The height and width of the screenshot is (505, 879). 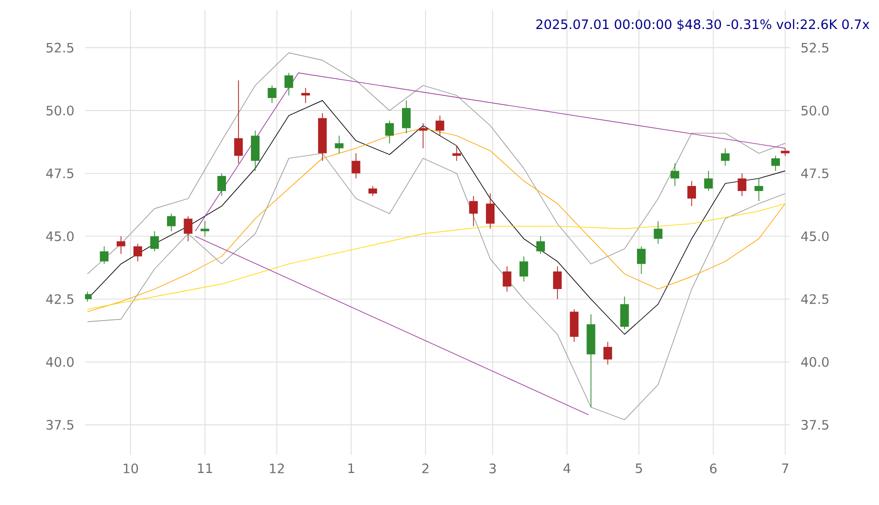 I want to click on y2-tick-label: 50.0, so click(x=815, y=111).